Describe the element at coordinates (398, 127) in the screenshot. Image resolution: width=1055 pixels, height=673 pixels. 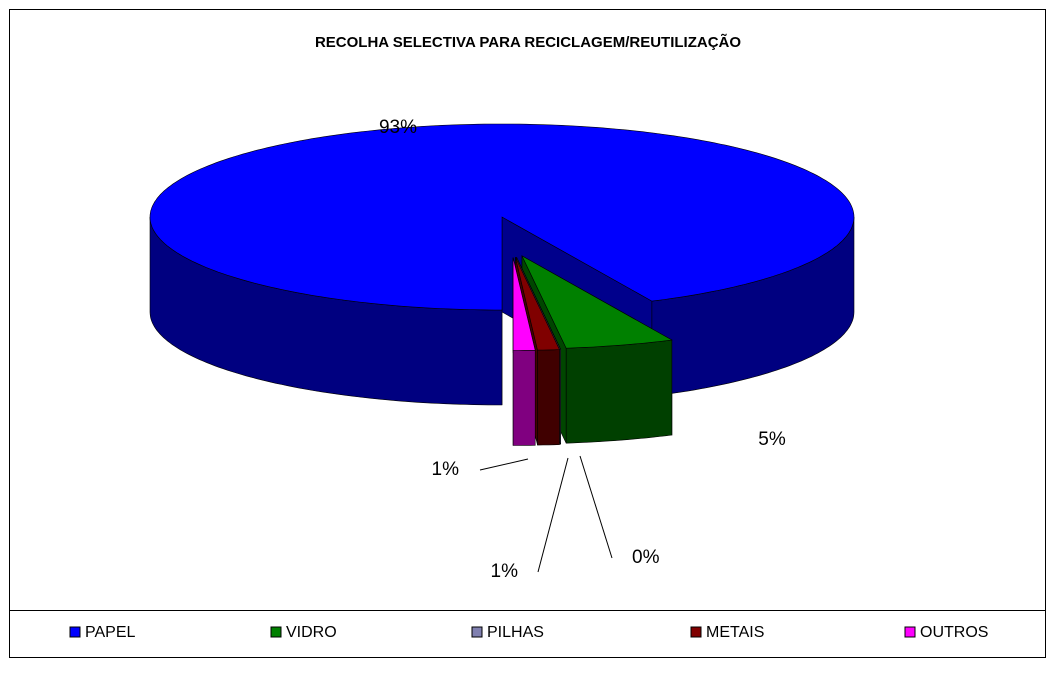
I see `data-label: 93%` at that location.